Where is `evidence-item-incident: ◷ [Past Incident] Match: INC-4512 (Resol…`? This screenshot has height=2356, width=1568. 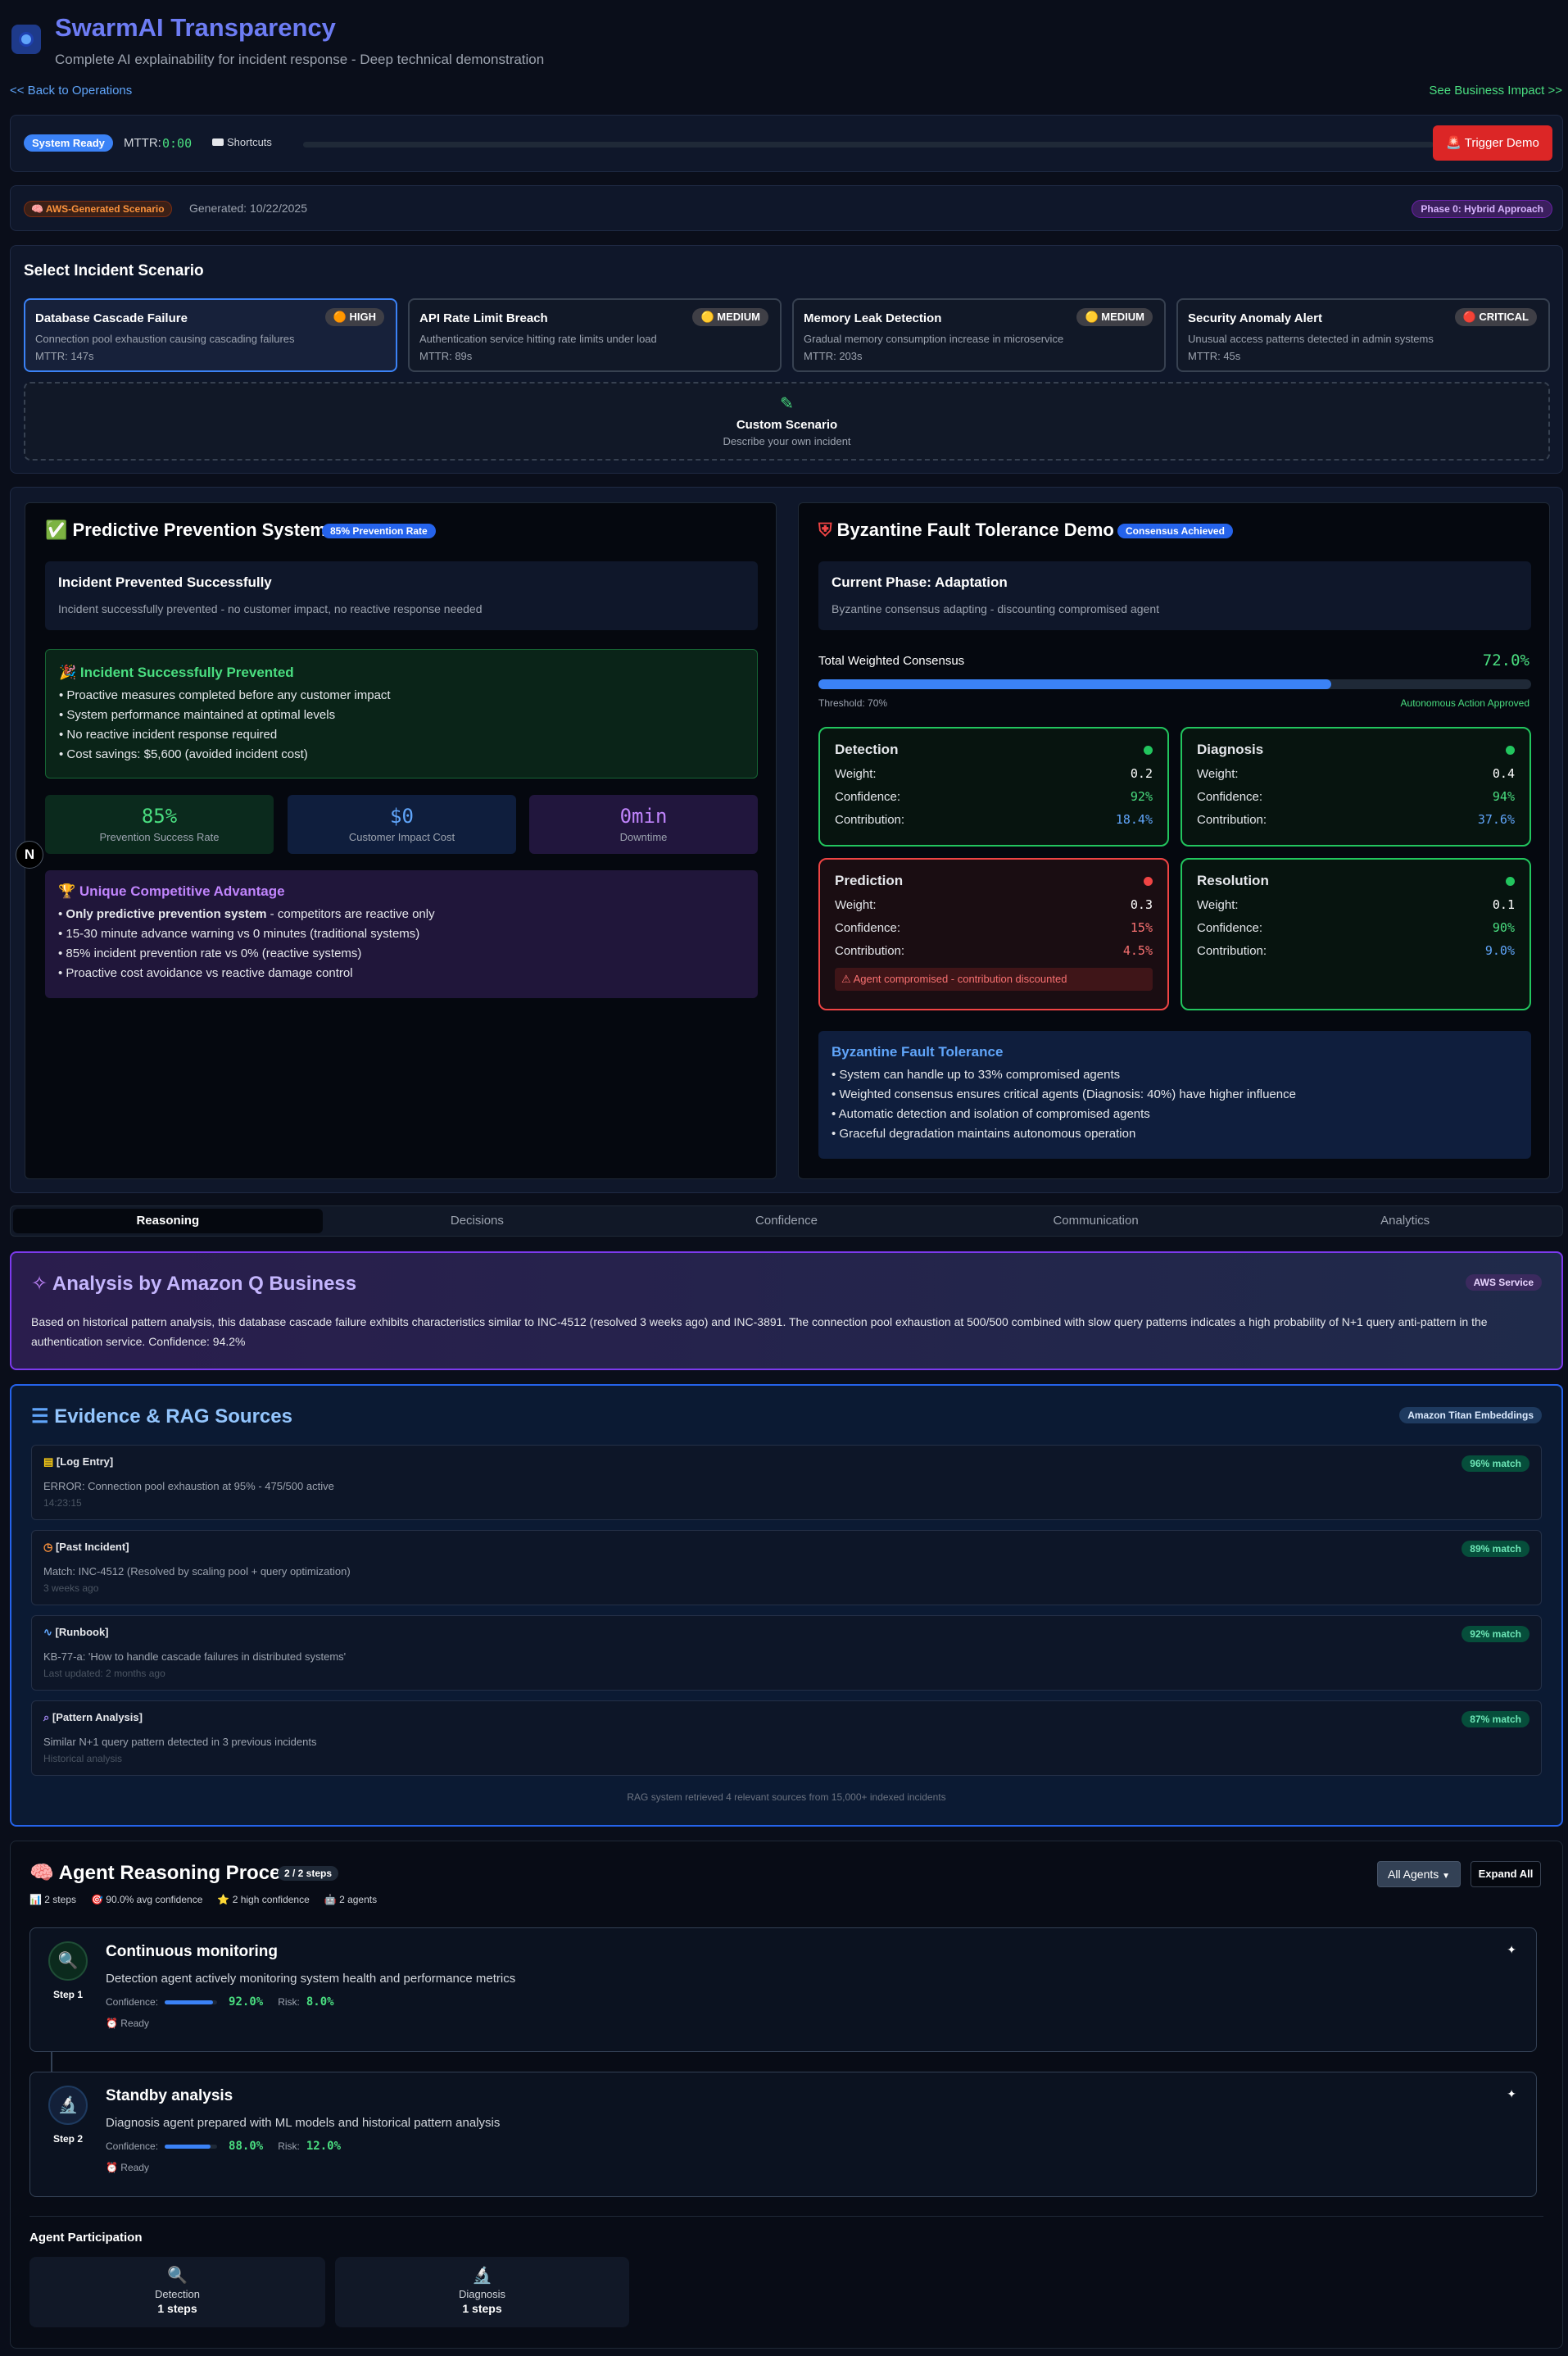
evidence-item-incident: ◷ [Past Incident] Match: INC-4512 (Resol… is located at coordinates (786, 1567).